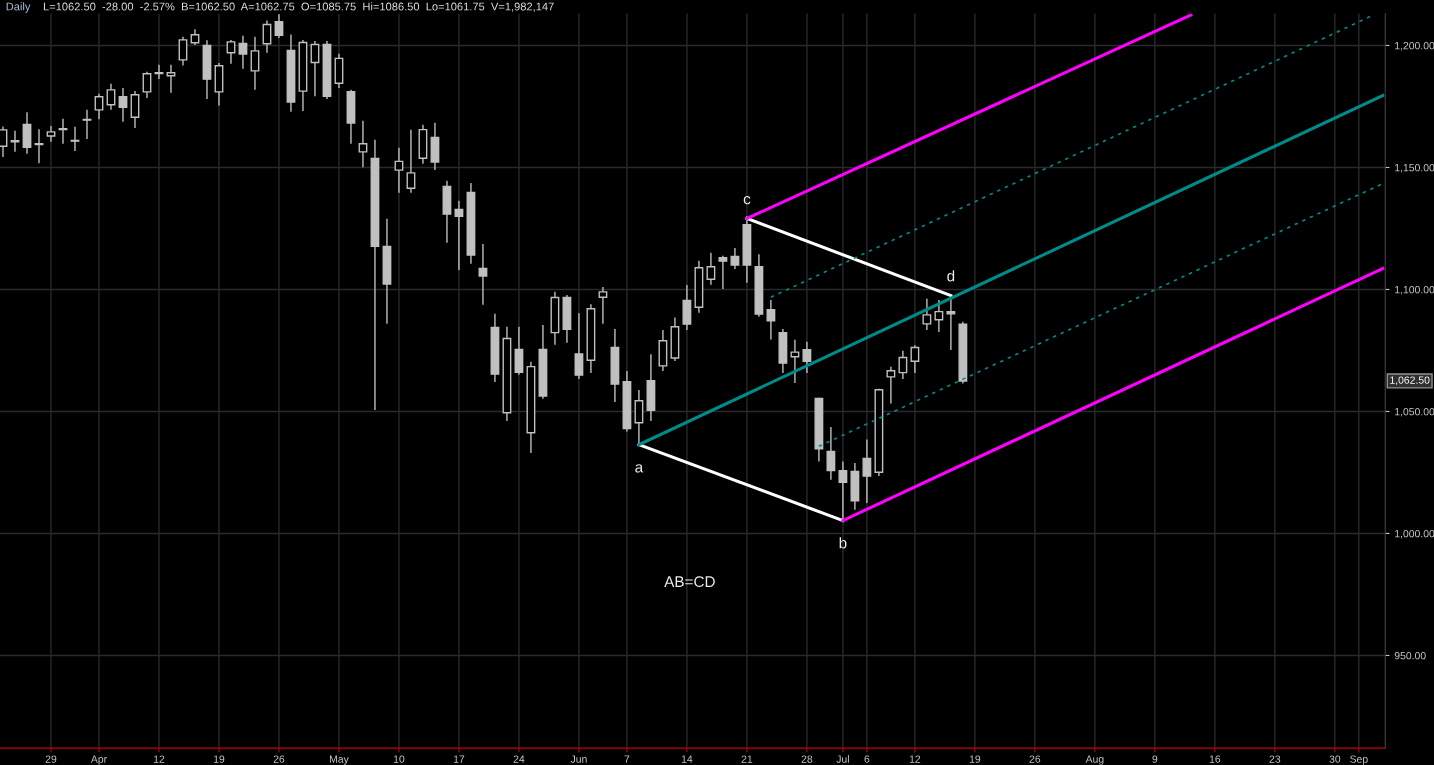 The height and width of the screenshot is (765, 1434). I want to click on x-tick-label: 14, so click(687, 759).